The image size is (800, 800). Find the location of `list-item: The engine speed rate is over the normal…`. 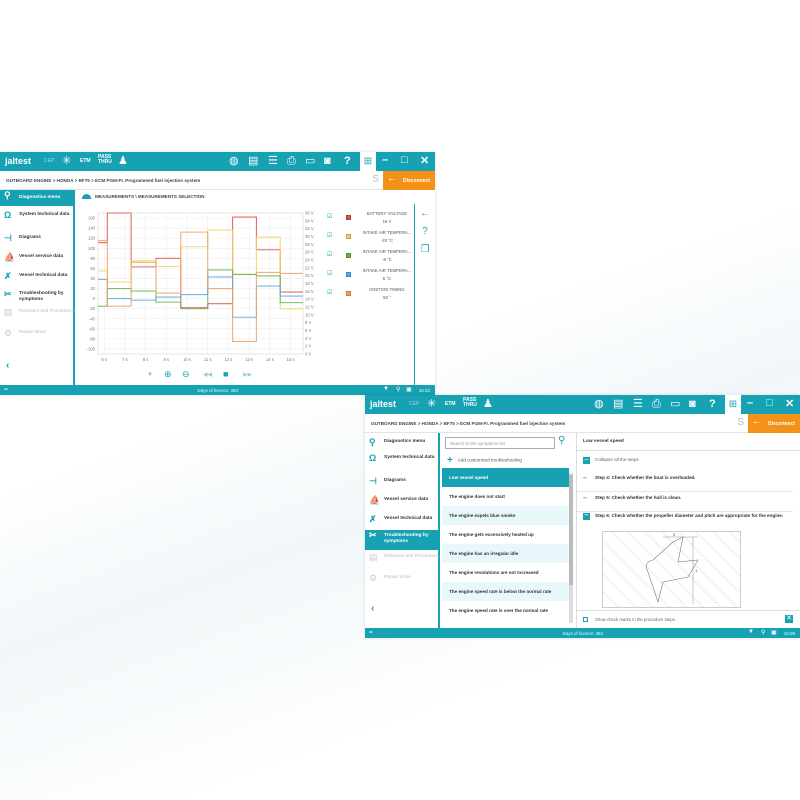

list-item: The engine speed rate is over the normal… is located at coordinates (499, 610).